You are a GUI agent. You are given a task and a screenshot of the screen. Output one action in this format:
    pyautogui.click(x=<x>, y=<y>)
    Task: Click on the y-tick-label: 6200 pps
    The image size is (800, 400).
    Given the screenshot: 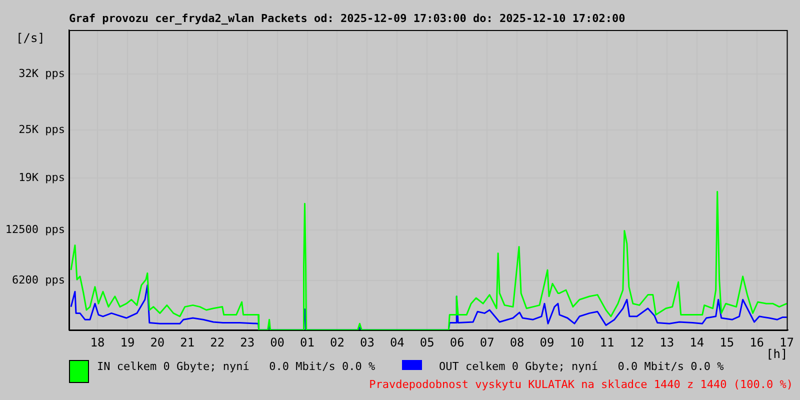 What is the action you would take?
    pyautogui.click(x=38, y=279)
    